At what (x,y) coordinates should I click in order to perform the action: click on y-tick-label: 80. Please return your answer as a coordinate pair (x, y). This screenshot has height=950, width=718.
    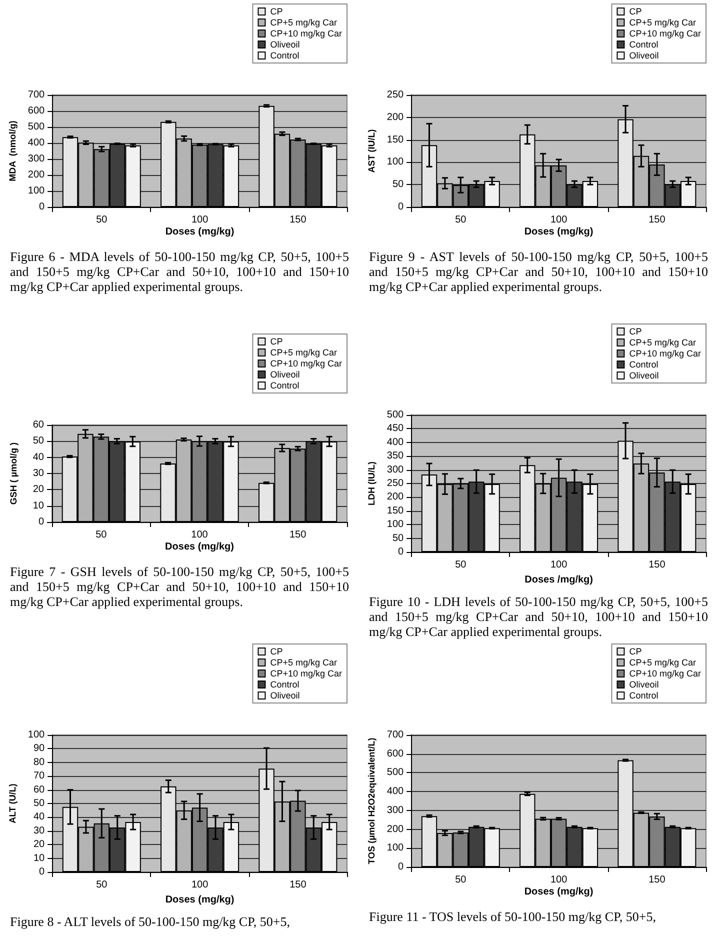
    Looking at the image, I should click on (39, 762).